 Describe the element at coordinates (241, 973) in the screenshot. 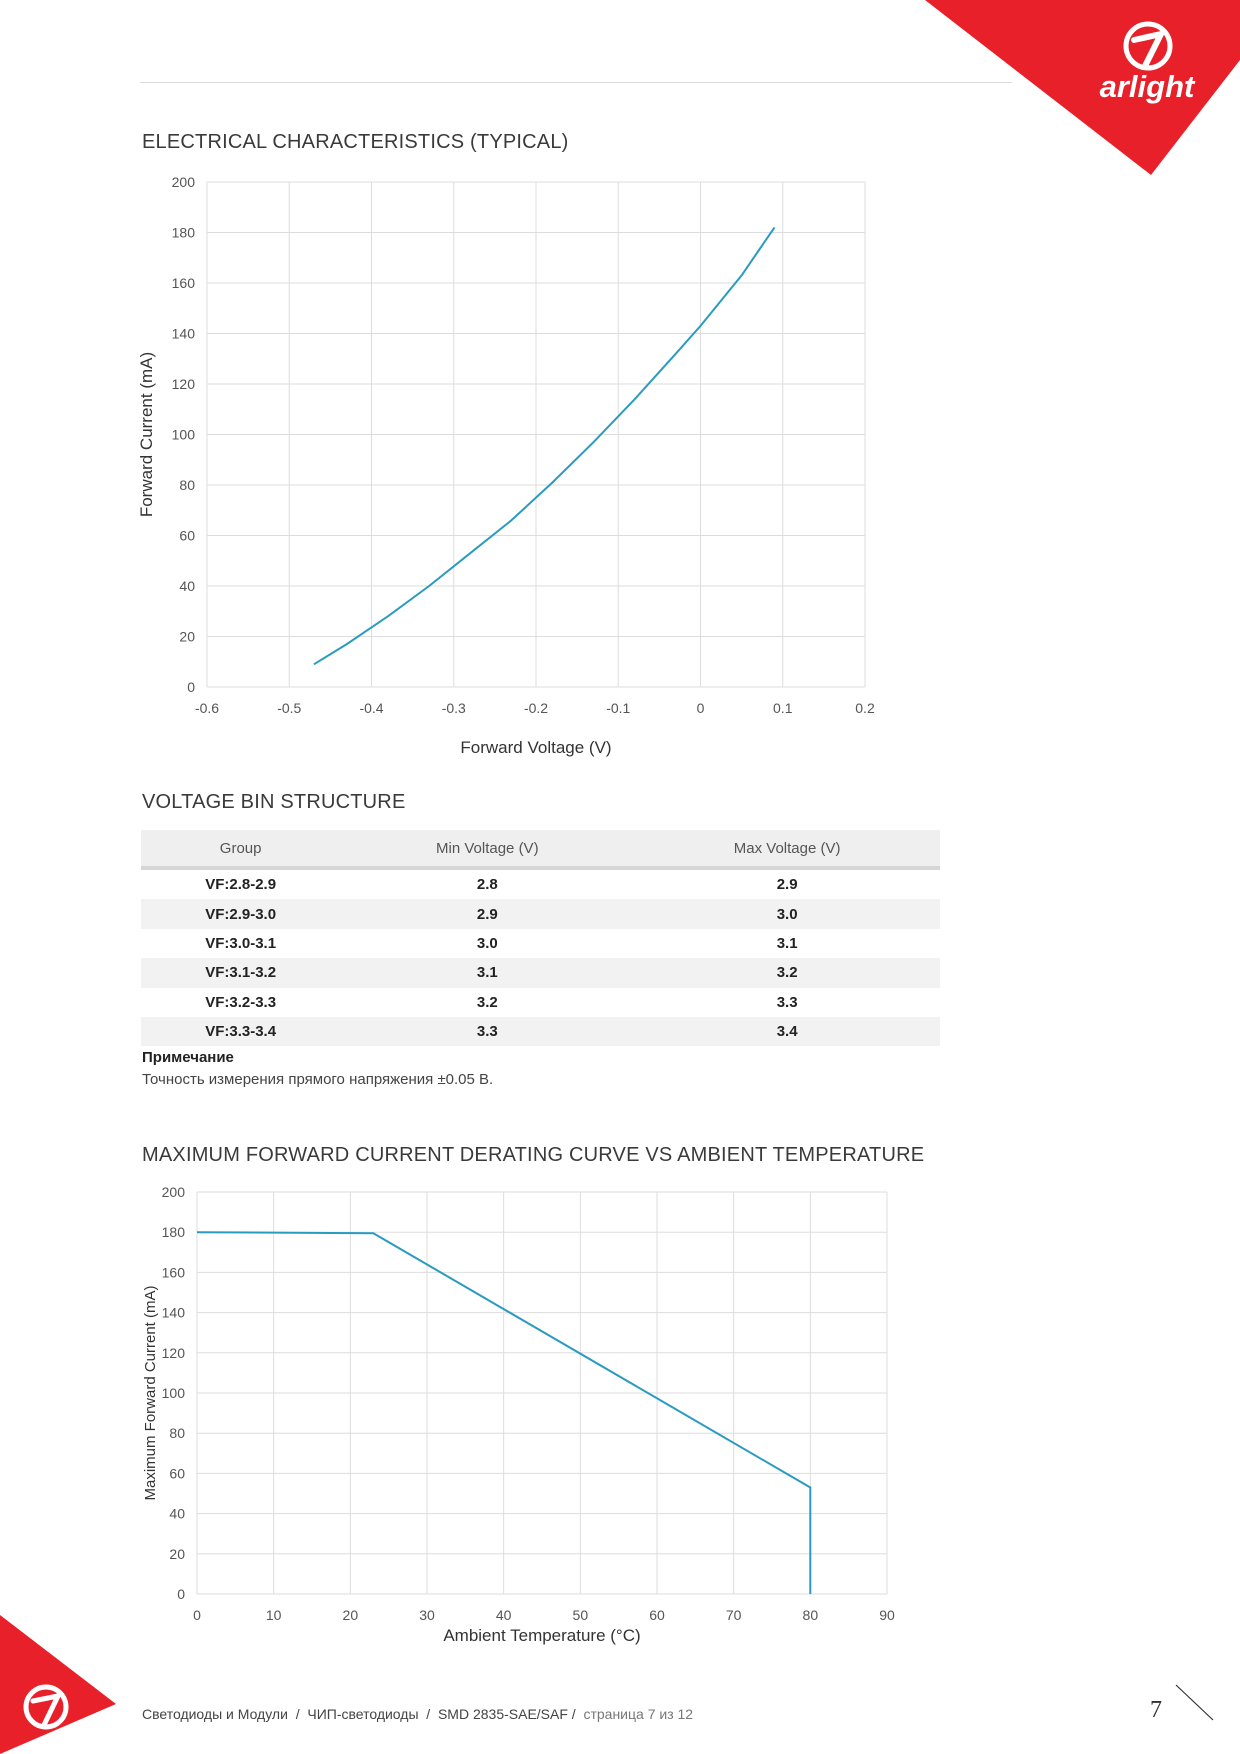

I see `cell-group: VF:3.1-3.2` at that location.